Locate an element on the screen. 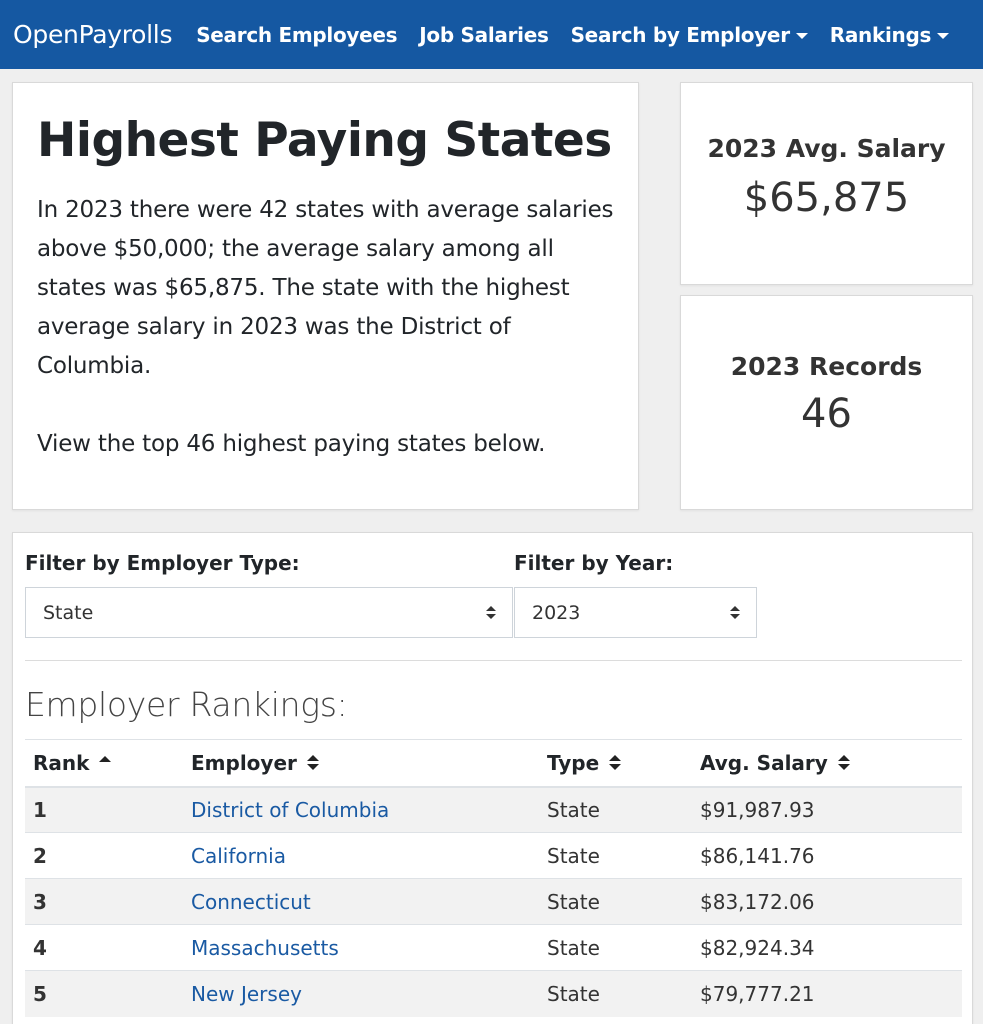 This screenshot has width=983, height=1024. table-header-row: Rank Employer Type Avg. Salary is located at coordinates (493, 763).